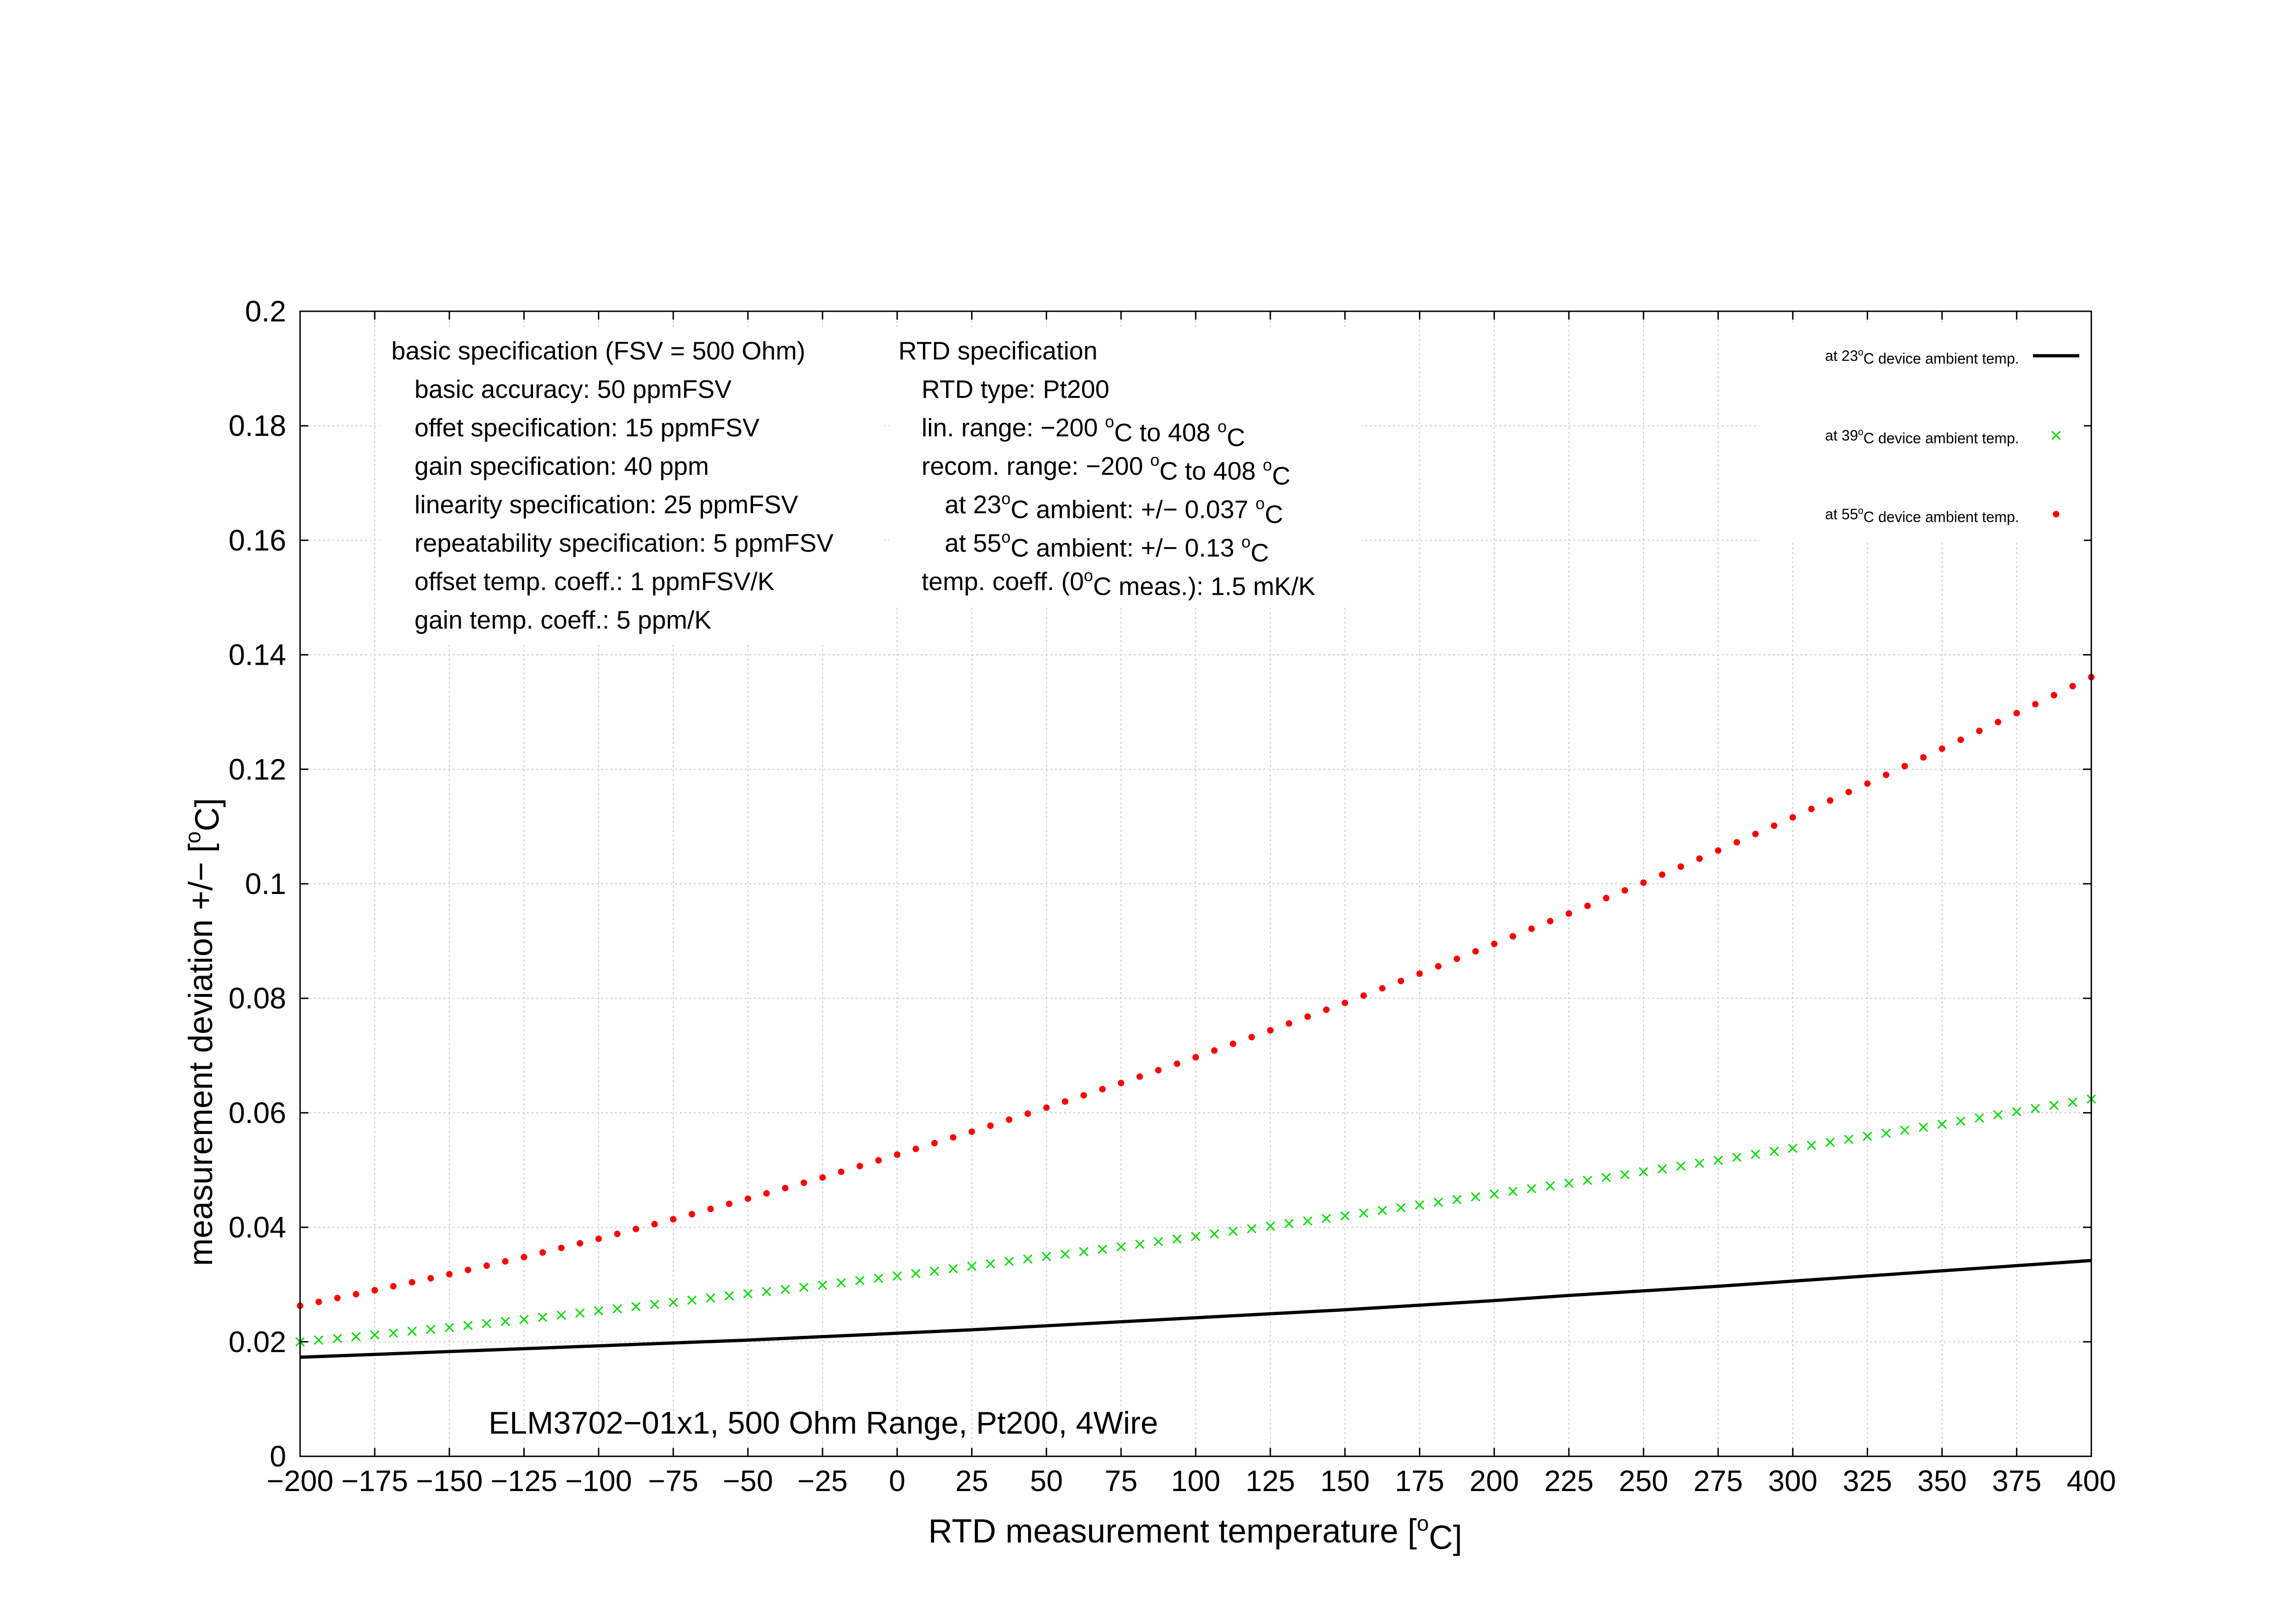 Image resolution: width=2296 pixels, height=1624 pixels. I want to click on y-tick-label: 0.08, so click(257, 998).